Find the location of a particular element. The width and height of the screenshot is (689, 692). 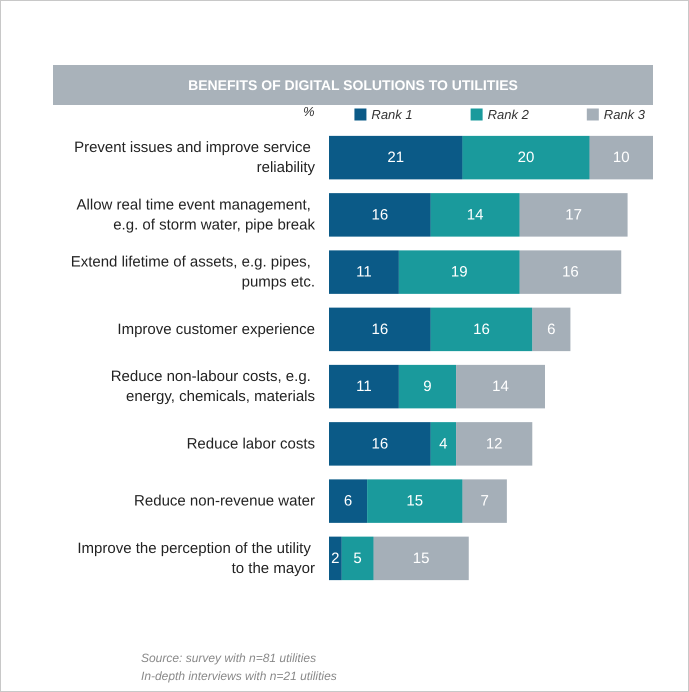

data-label: 17 is located at coordinates (573, 215).